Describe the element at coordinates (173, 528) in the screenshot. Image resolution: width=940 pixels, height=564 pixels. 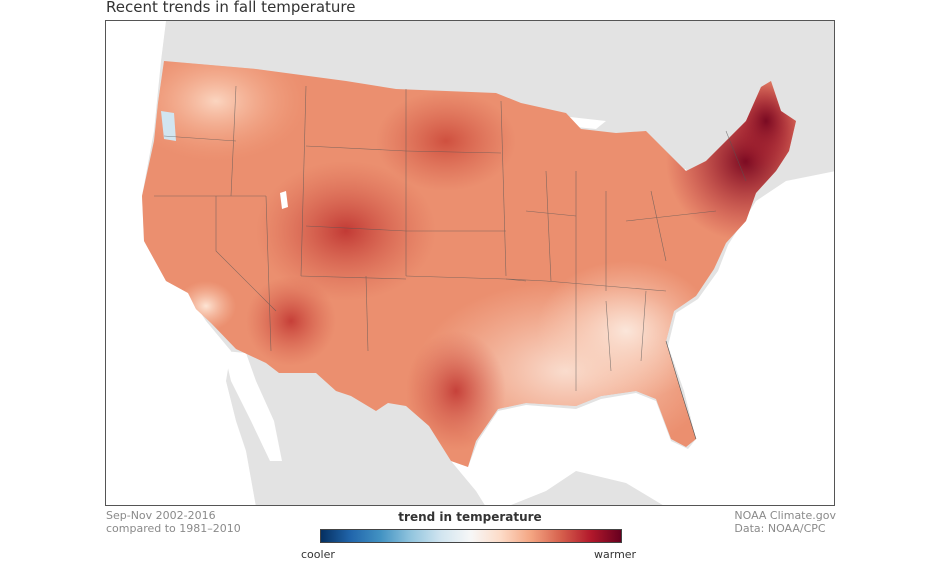
I see `baseline-text: compared to 1981–2010` at that location.